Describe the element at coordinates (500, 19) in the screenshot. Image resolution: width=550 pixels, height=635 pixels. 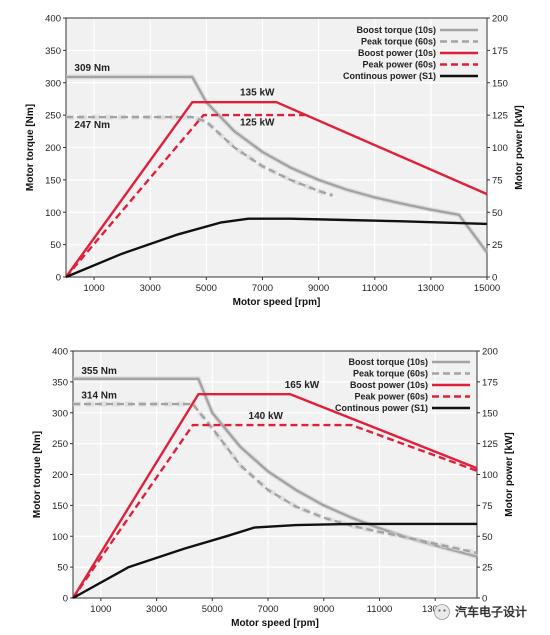
I see `chart0-y2-tick-label: 200` at that location.